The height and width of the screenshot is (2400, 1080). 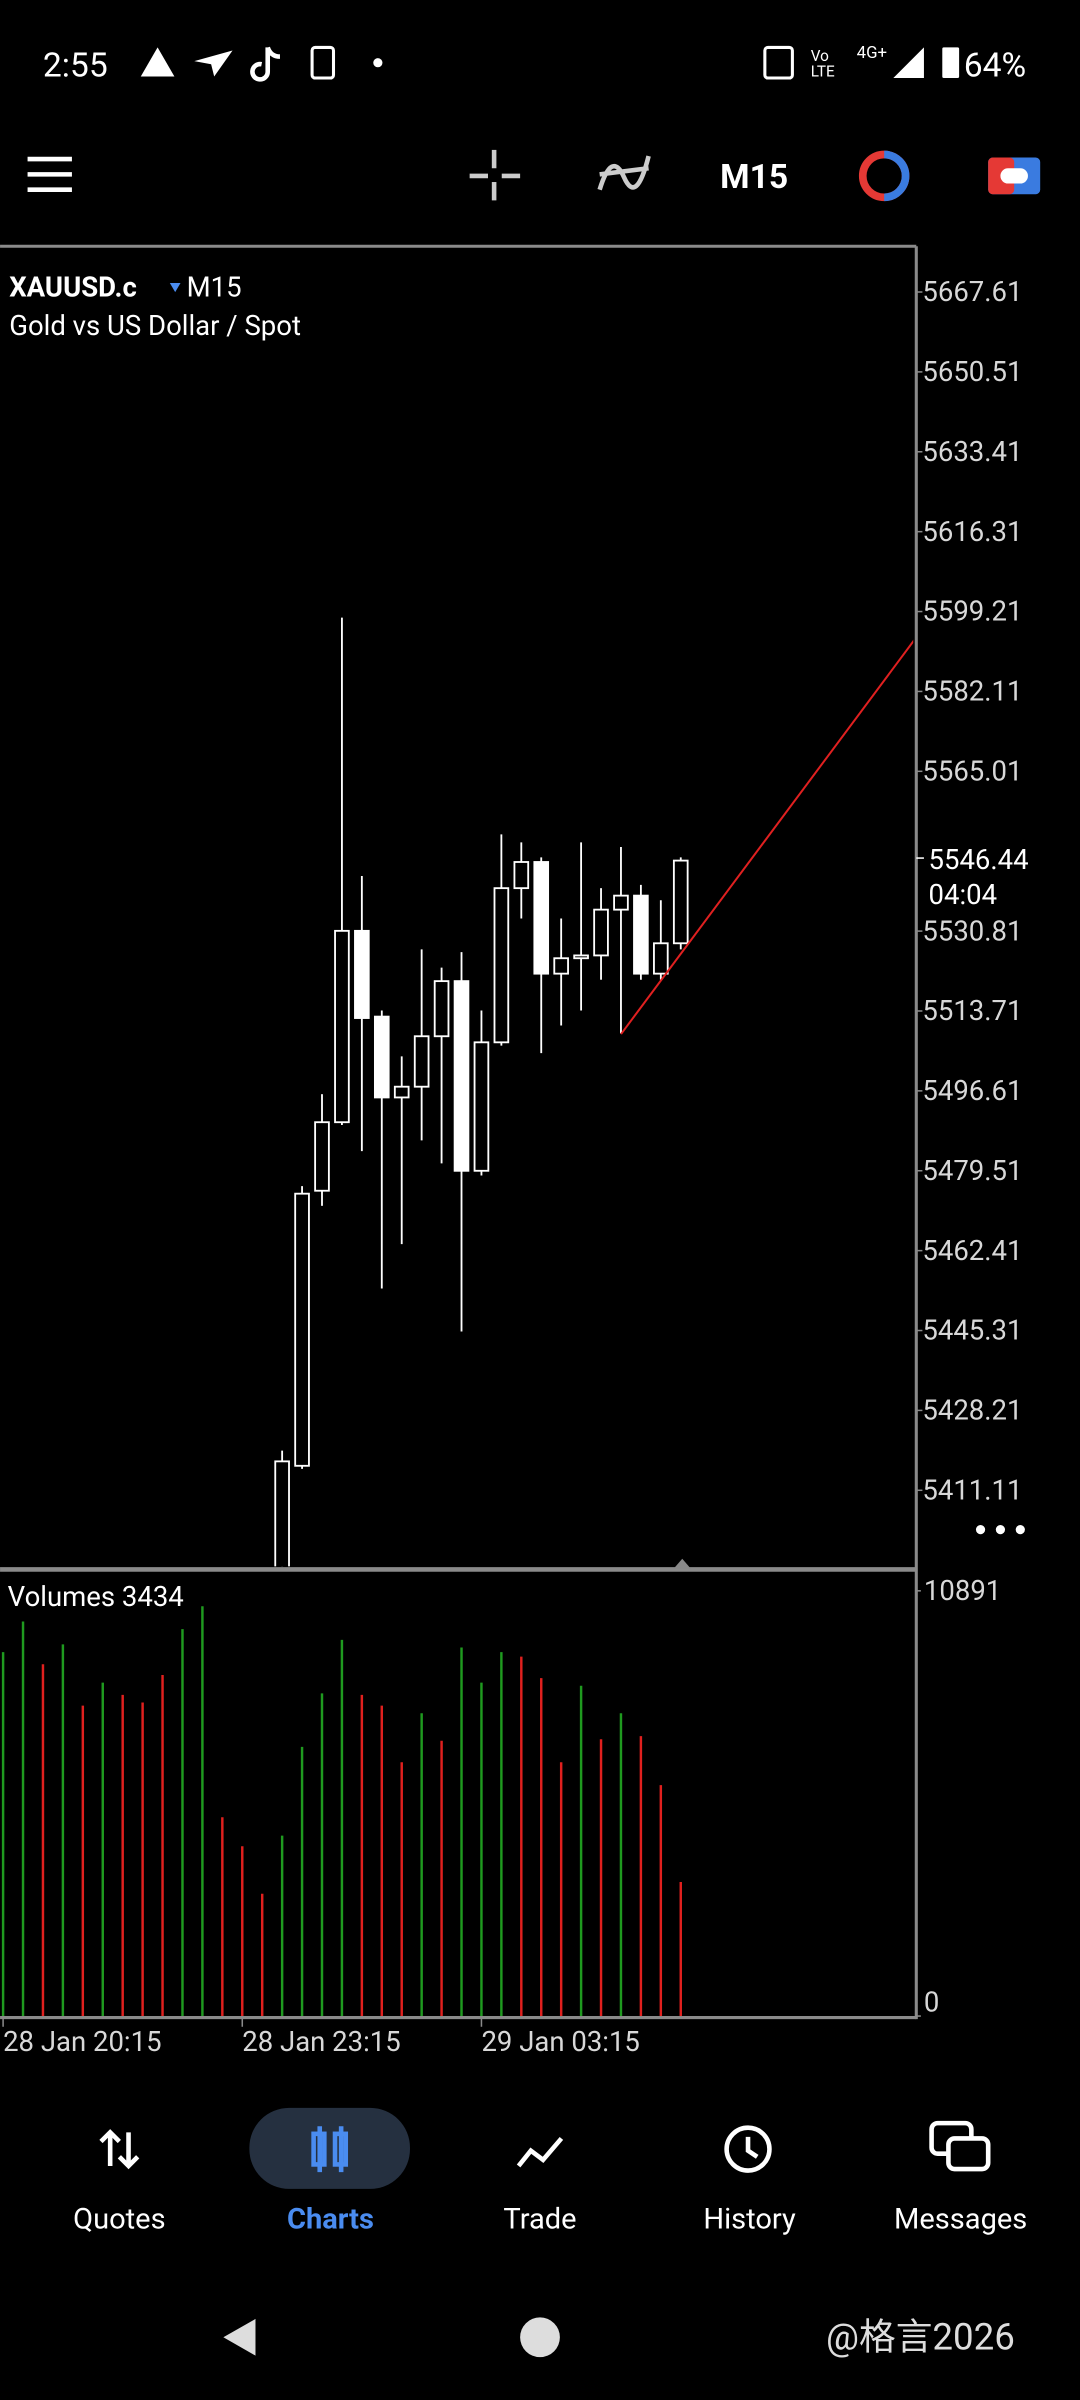 What do you see at coordinates (1000, 1530) in the screenshot?
I see `more-button` at bounding box center [1000, 1530].